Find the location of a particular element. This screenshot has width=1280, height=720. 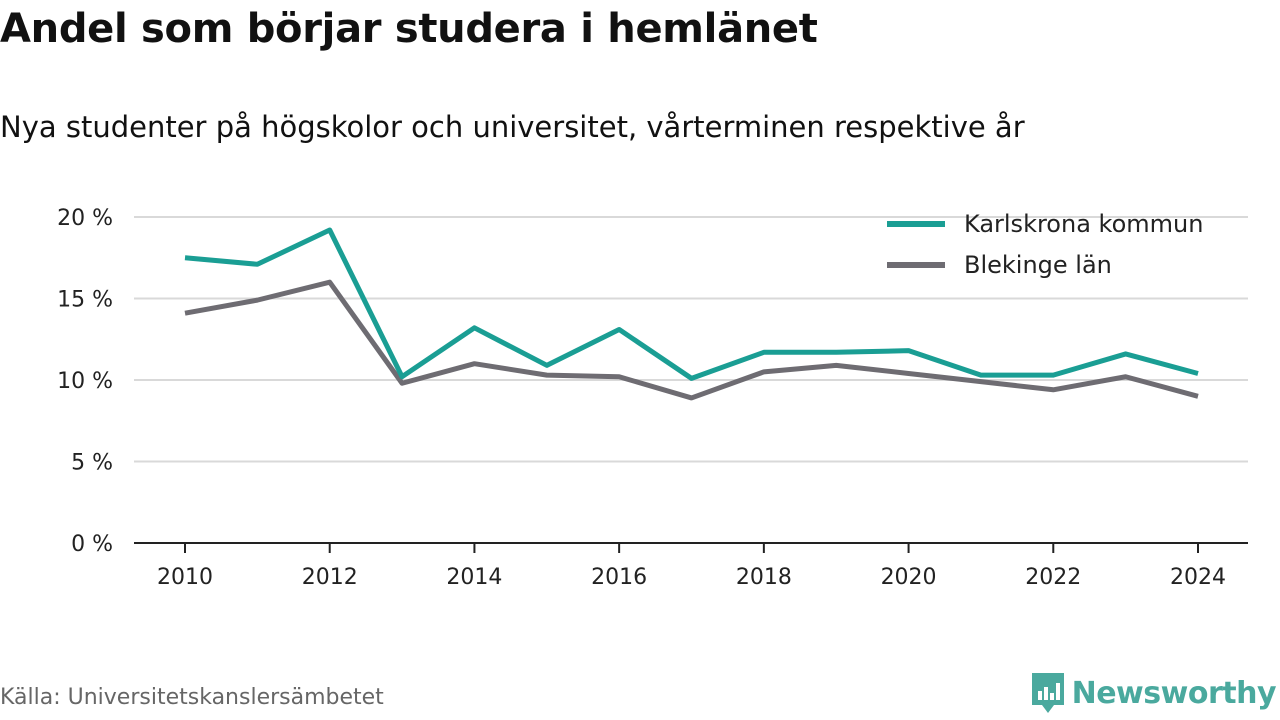

y-tick-label: 15 % is located at coordinates (85, 300).